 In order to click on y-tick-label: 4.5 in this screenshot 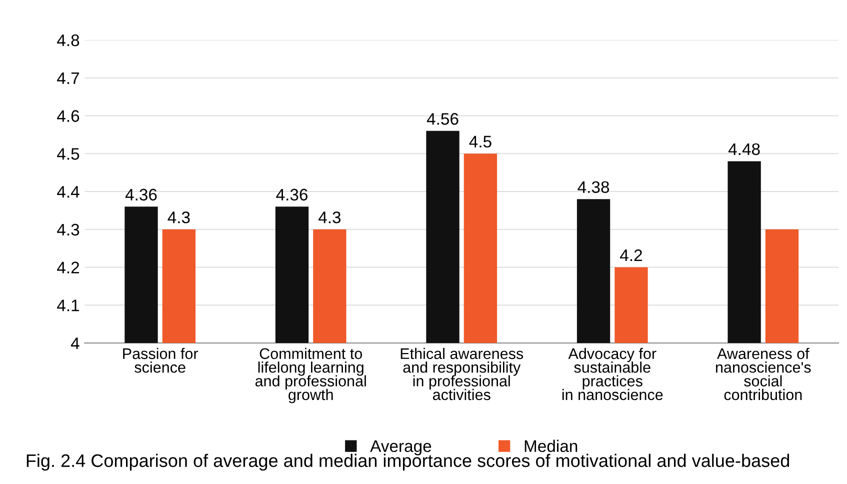, I will do `click(68, 154)`.